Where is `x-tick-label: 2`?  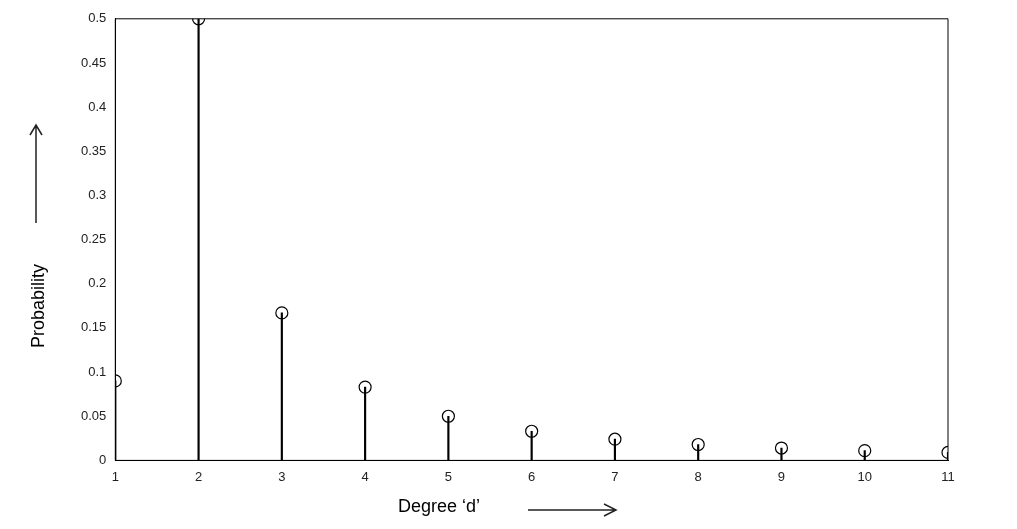
x-tick-label: 2 is located at coordinates (198, 476).